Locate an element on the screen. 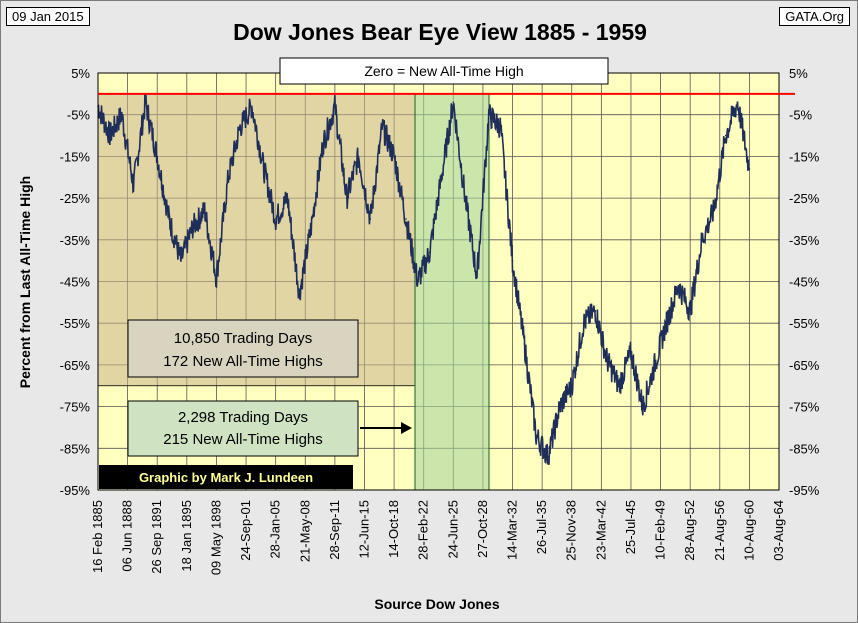  y-tick-label-right: -75% is located at coordinates (804, 407).